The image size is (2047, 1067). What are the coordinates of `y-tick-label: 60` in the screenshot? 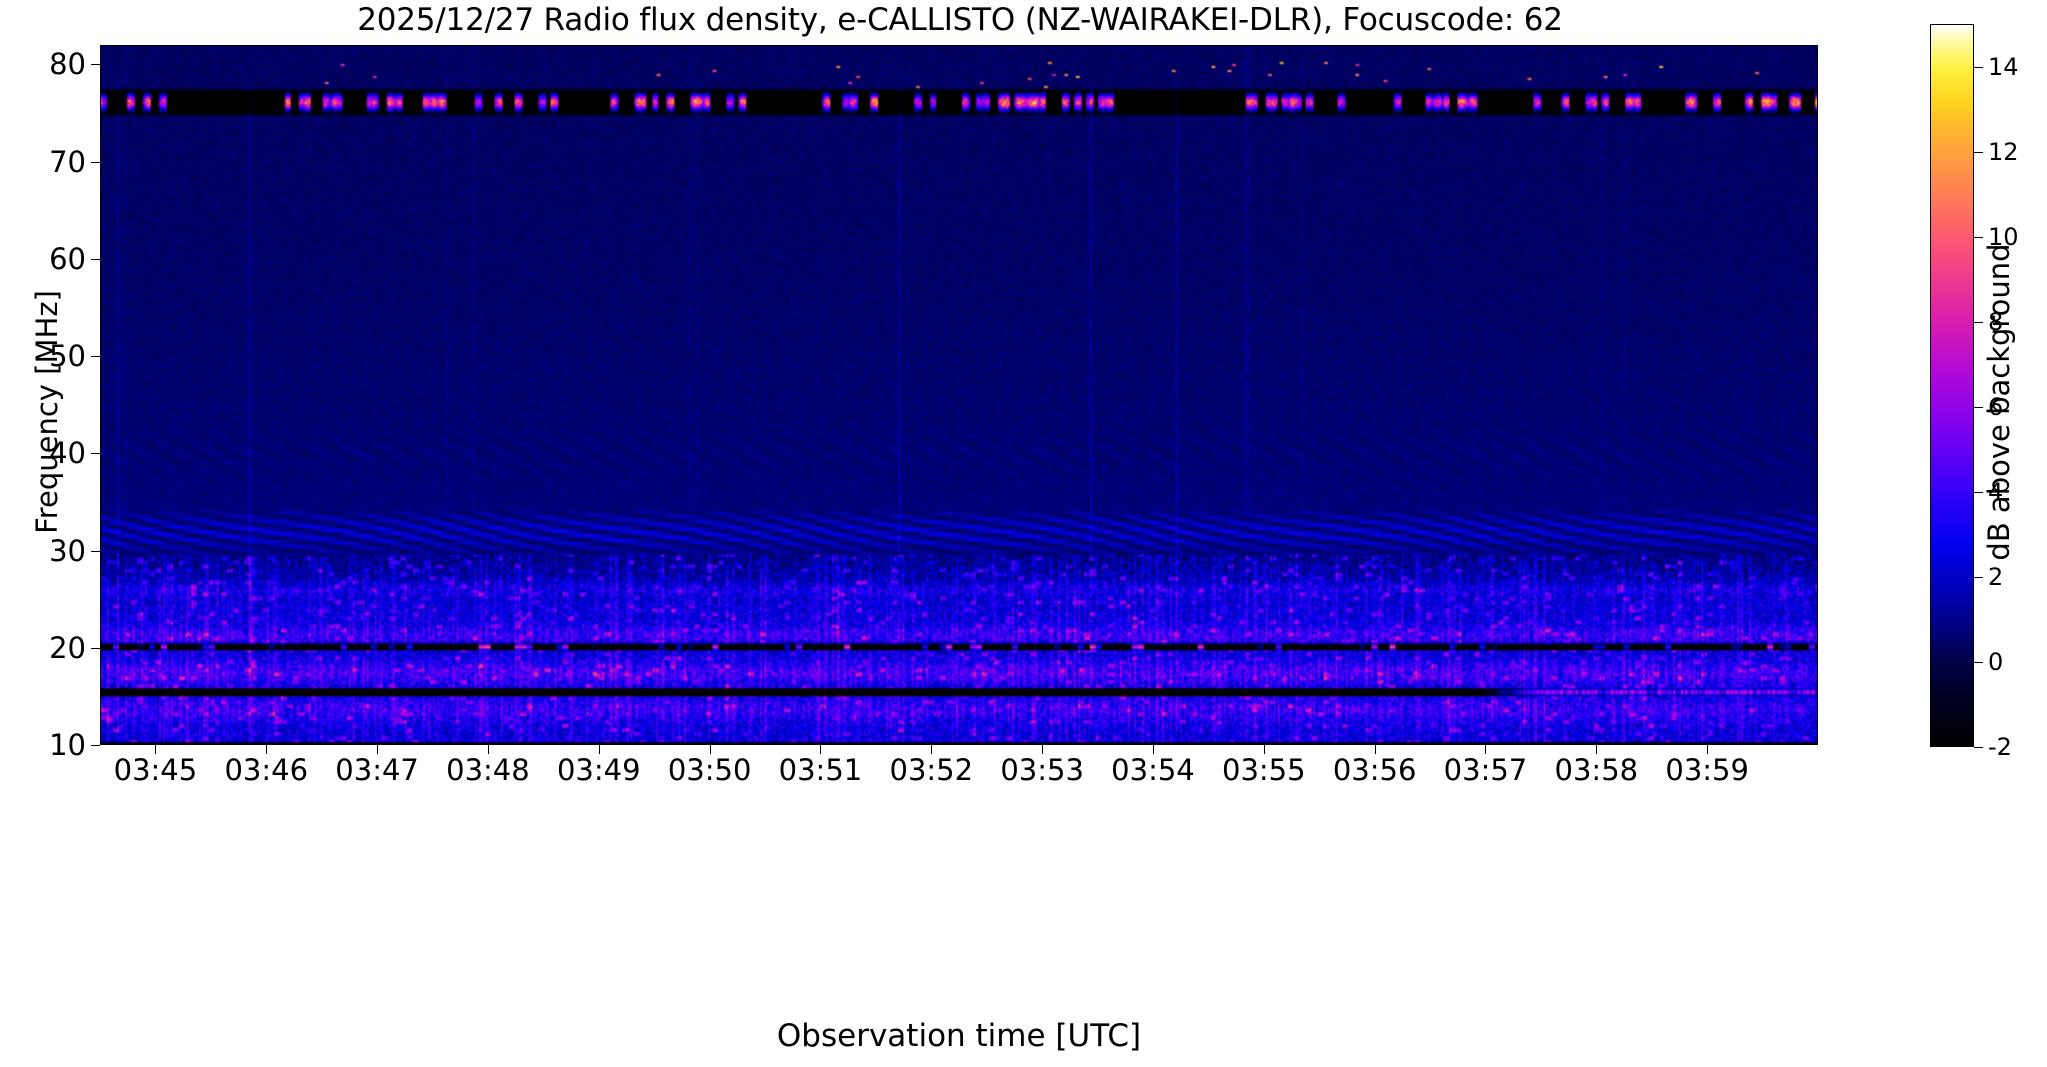 It's located at (67, 258).